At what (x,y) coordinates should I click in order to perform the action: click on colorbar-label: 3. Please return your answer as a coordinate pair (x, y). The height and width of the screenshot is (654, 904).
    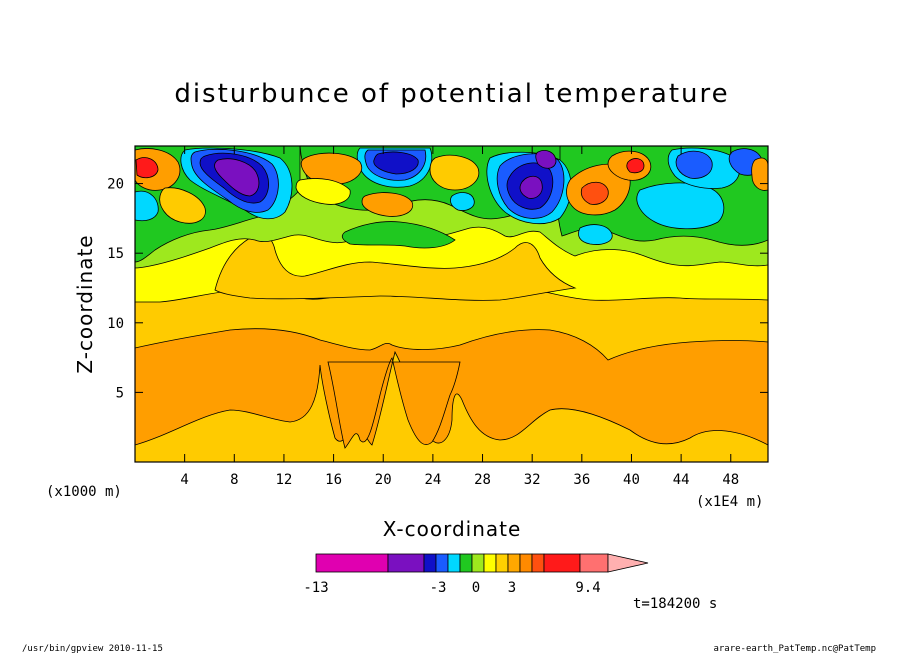
    Looking at the image, I should click on (512, 588).